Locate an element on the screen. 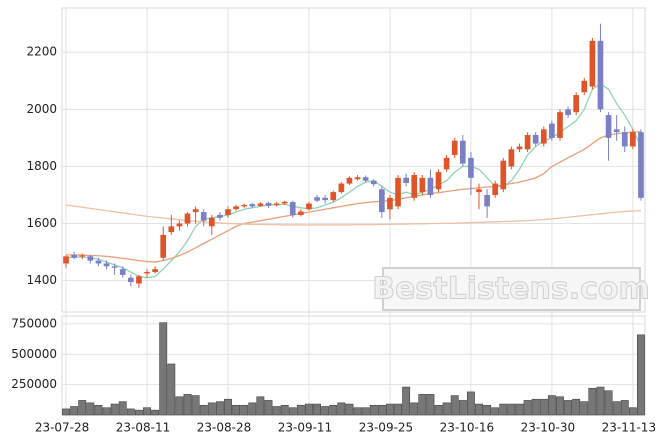  x-tick-label: 23-08-11 is located at coordinates (143, 428).